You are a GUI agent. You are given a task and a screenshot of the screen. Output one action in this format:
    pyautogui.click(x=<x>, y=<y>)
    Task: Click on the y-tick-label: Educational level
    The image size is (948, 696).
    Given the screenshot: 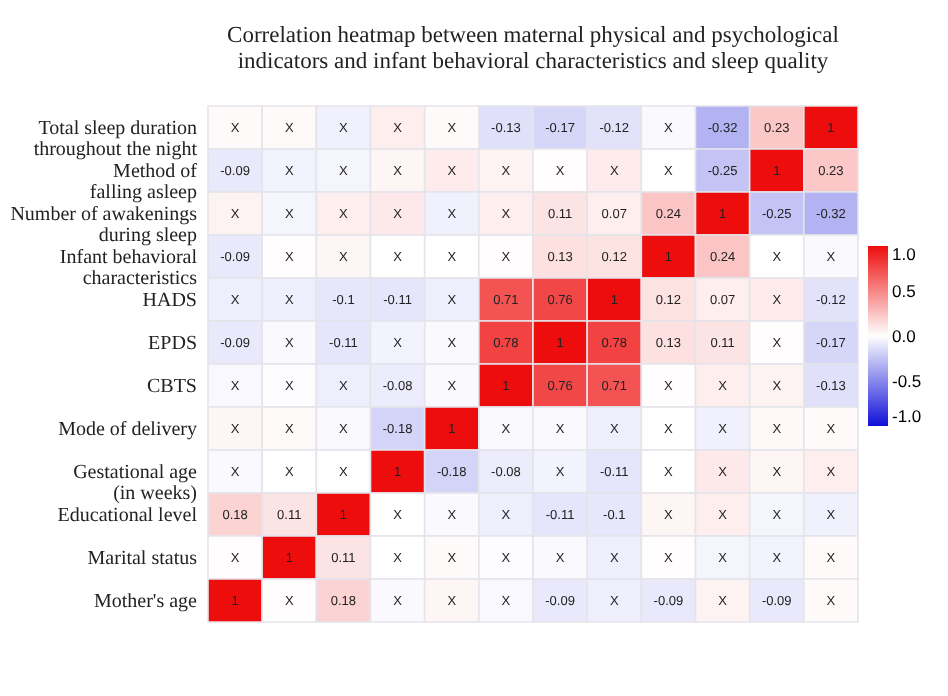 What is the action you would take?
    pyautogui.click(x=127, y=515)
    